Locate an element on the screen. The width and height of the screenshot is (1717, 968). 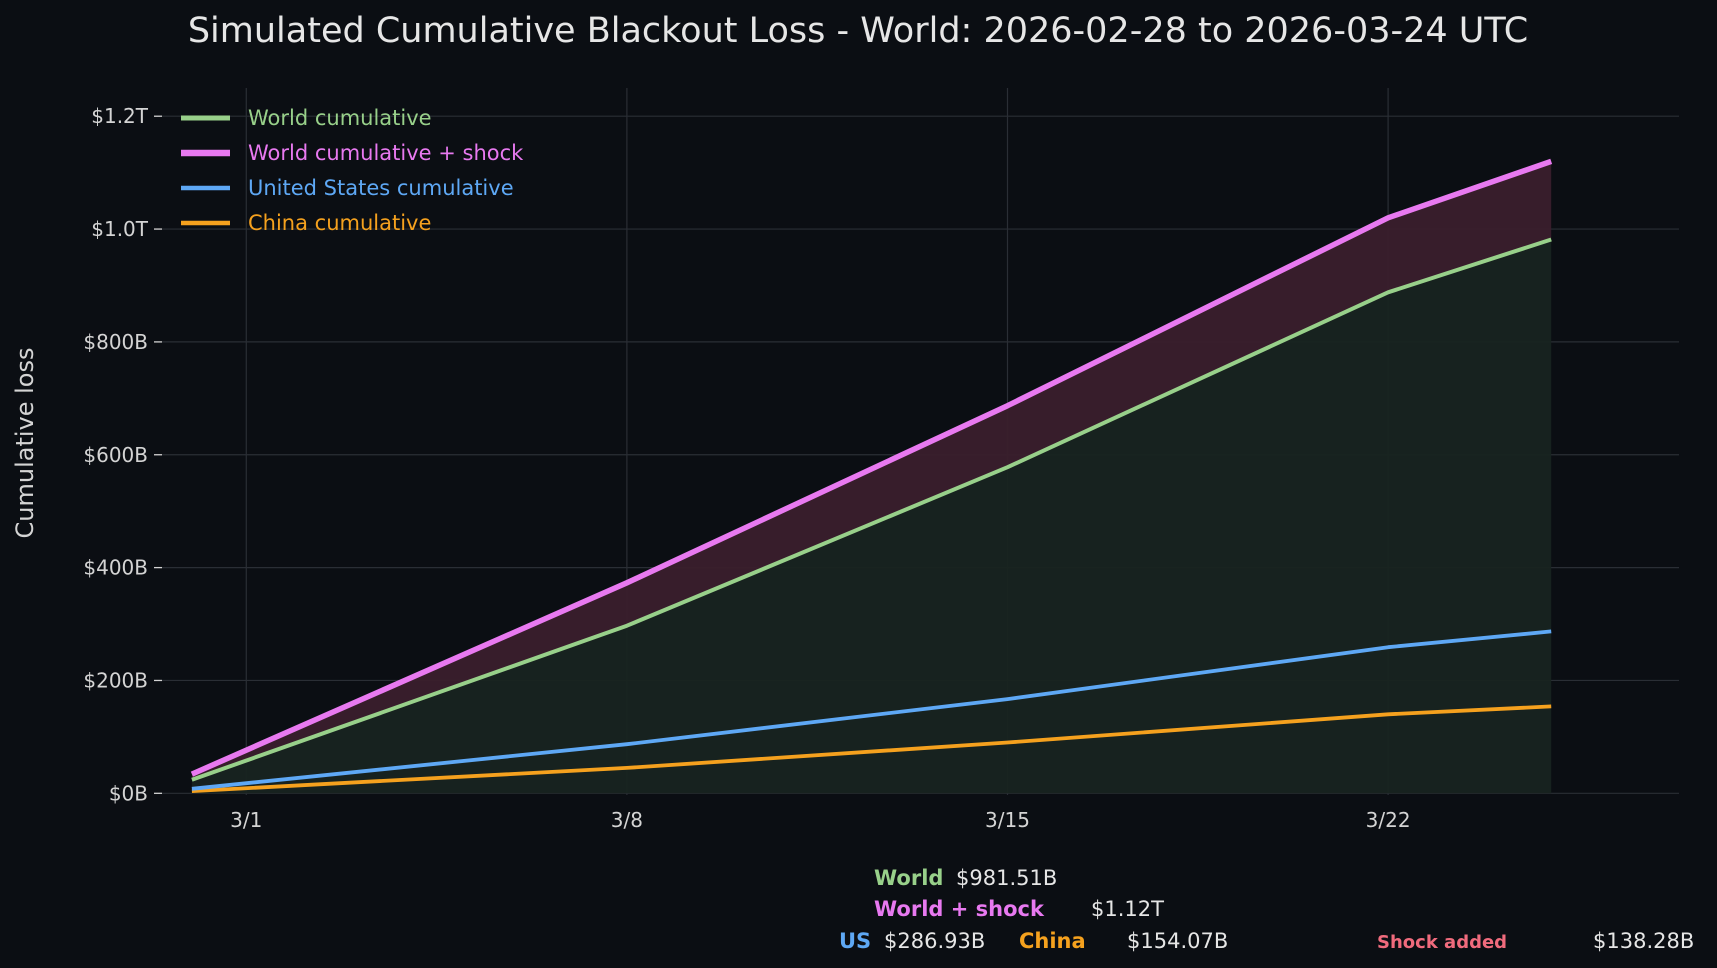
summary-world-shock-value: $1.12T is located at coordinates (1127, 909).